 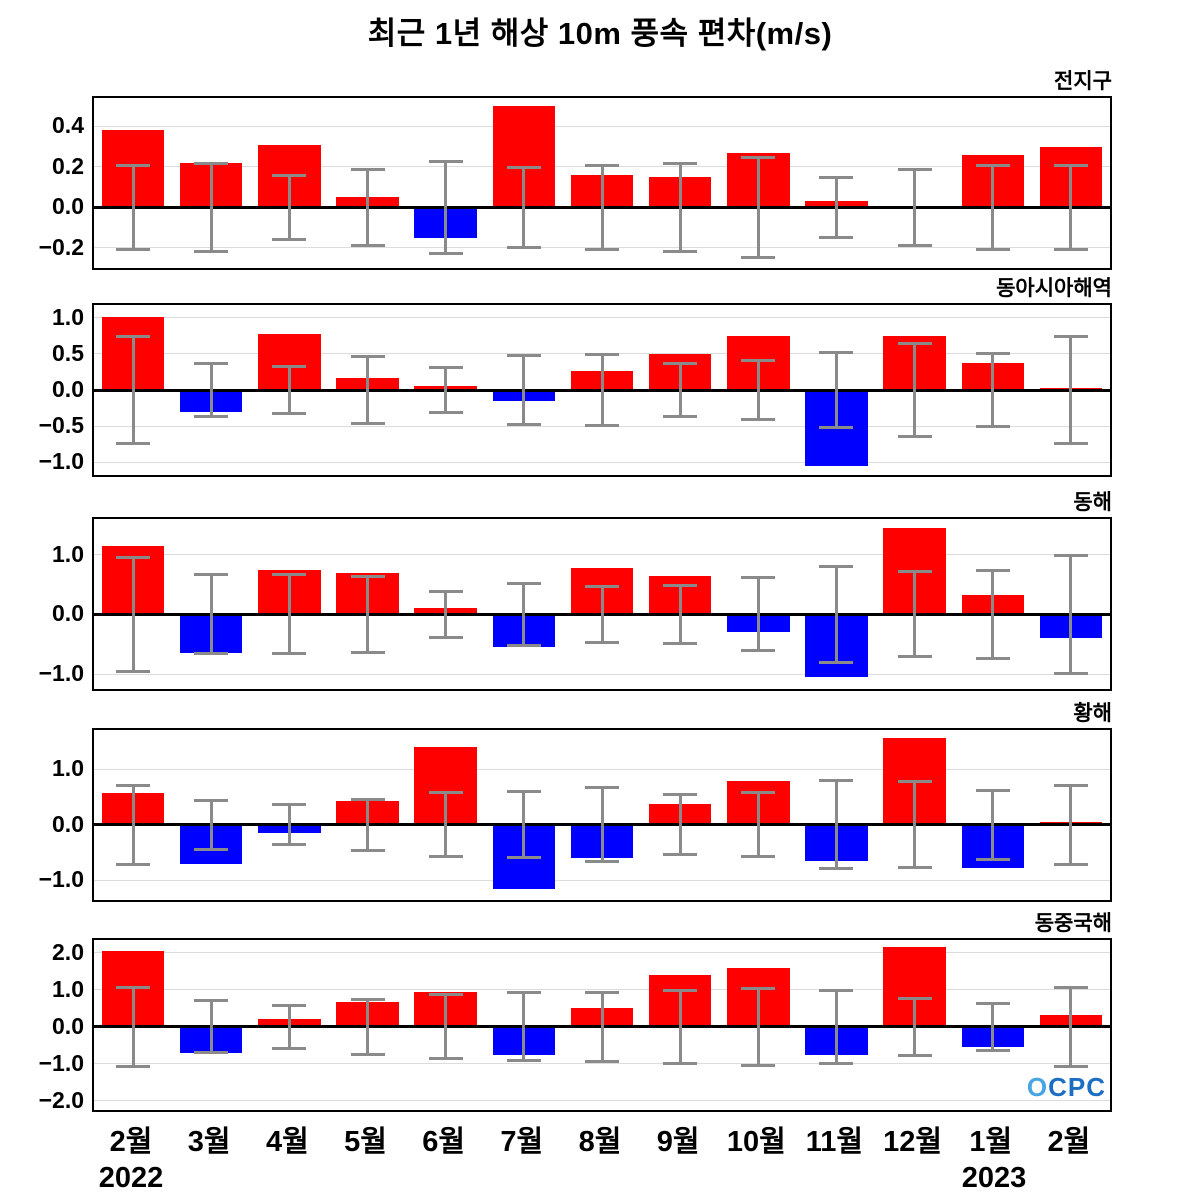 What do you see at coordinates (994, 1178) in the screenshot?
I see `x-axis-year-2023: 2023` at bounding box center [994, 1178].